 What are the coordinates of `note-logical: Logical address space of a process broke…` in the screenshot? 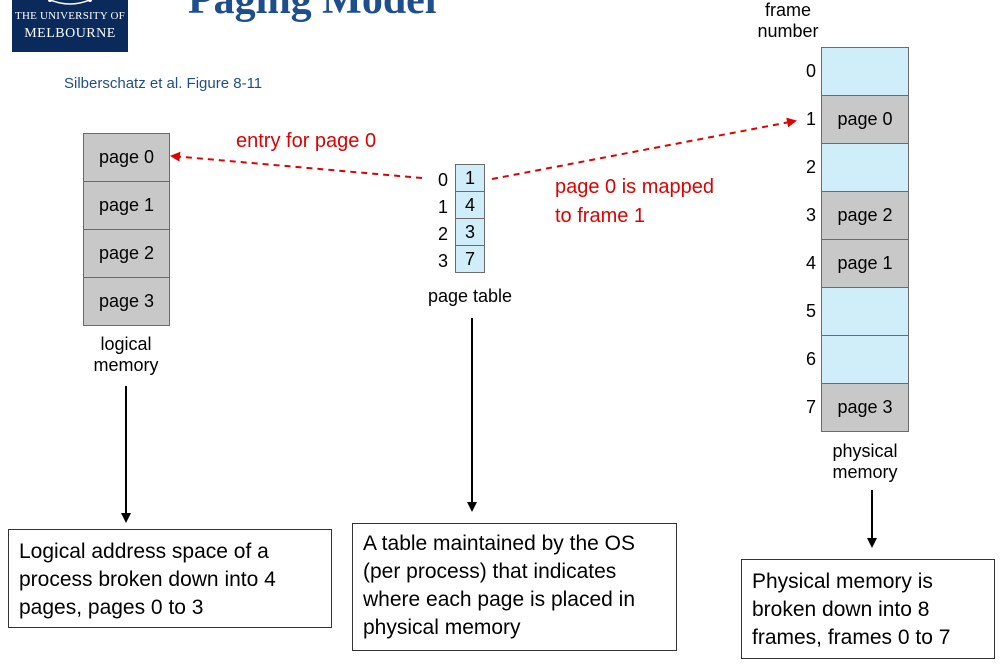 It's located at (170, 578).